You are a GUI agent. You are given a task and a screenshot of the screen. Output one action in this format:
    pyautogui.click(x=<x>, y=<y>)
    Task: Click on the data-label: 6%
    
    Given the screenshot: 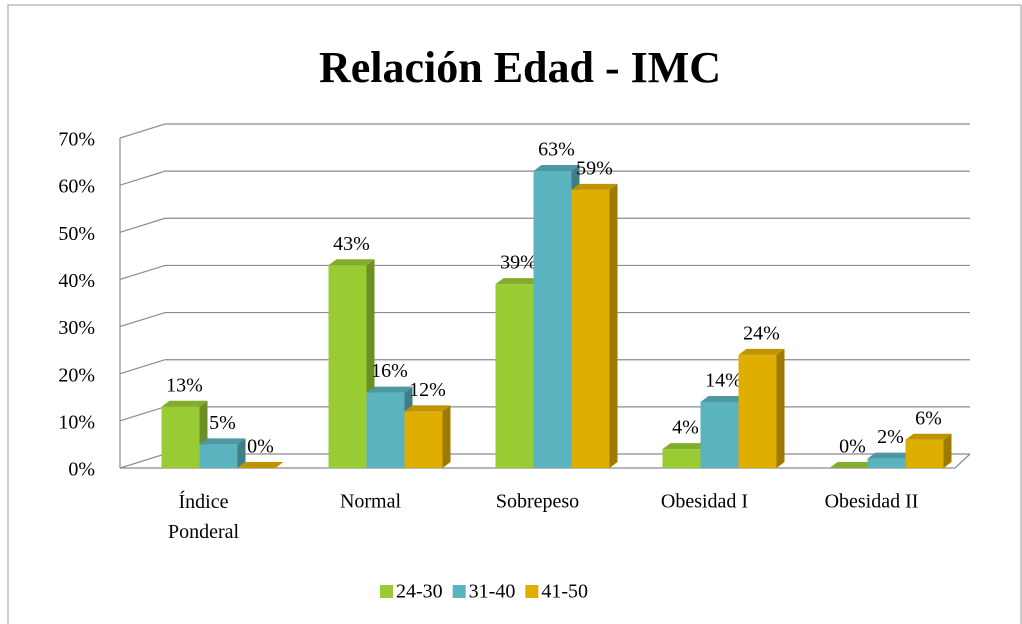 What is the action you would take?
    pyautogui.click(x=928, y=418)
    